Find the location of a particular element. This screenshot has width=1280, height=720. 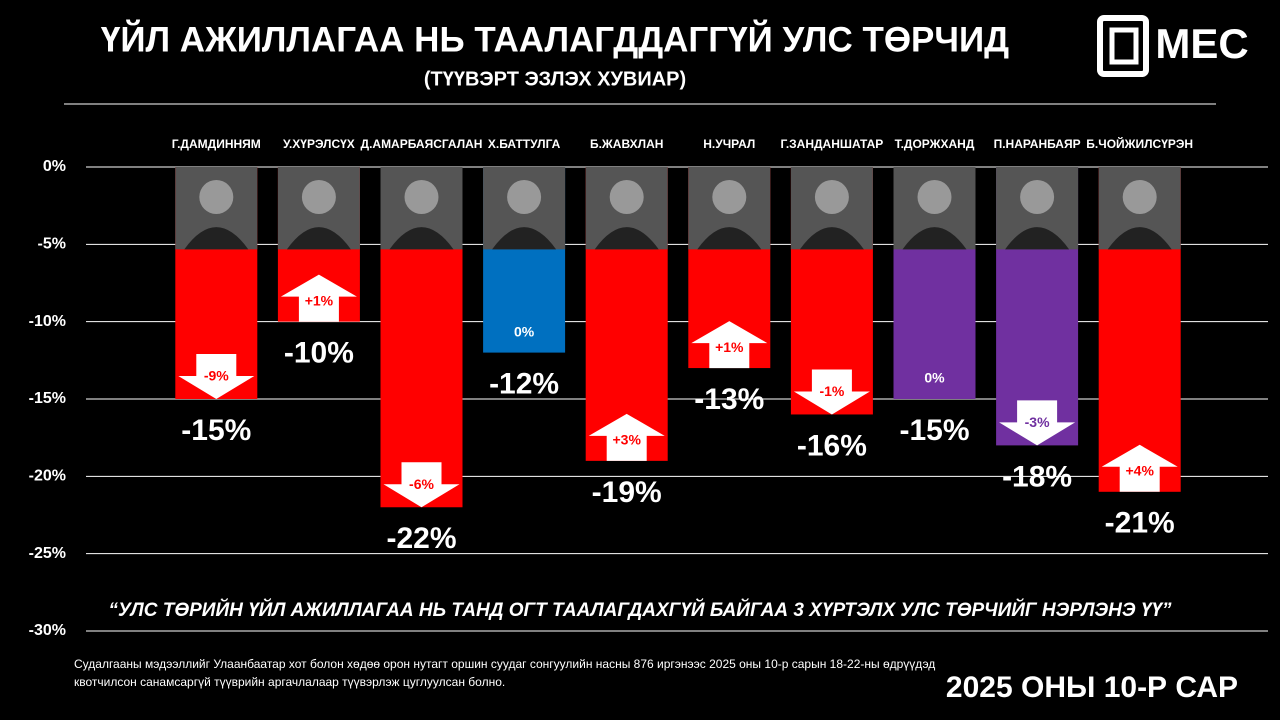

change-label: -1% is located at coordinates (831, 391).